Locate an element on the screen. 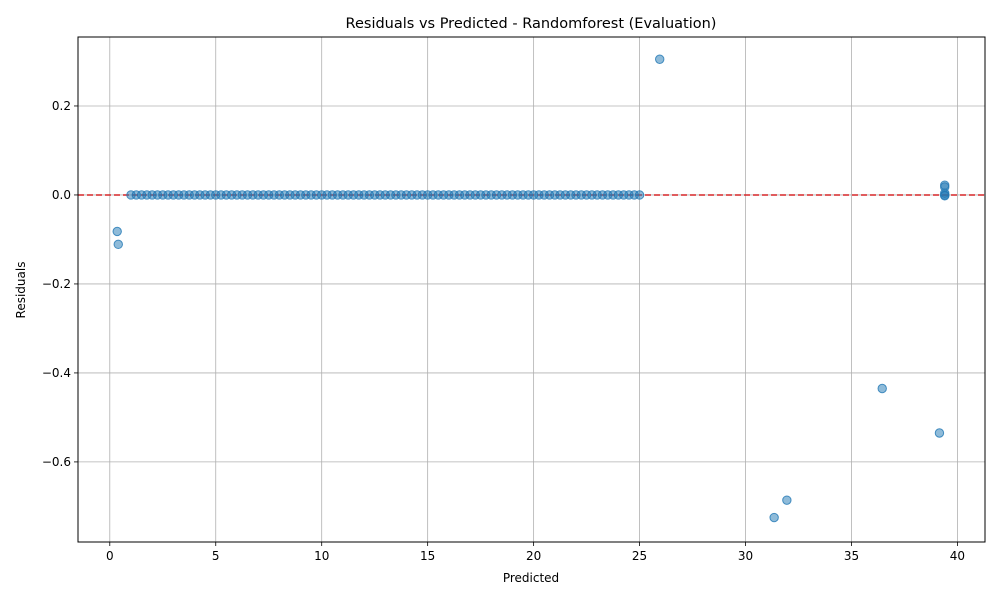 This screenshot has width=1000, height=600. x-axis-title: Predicted is located at coordinates (531, 578).